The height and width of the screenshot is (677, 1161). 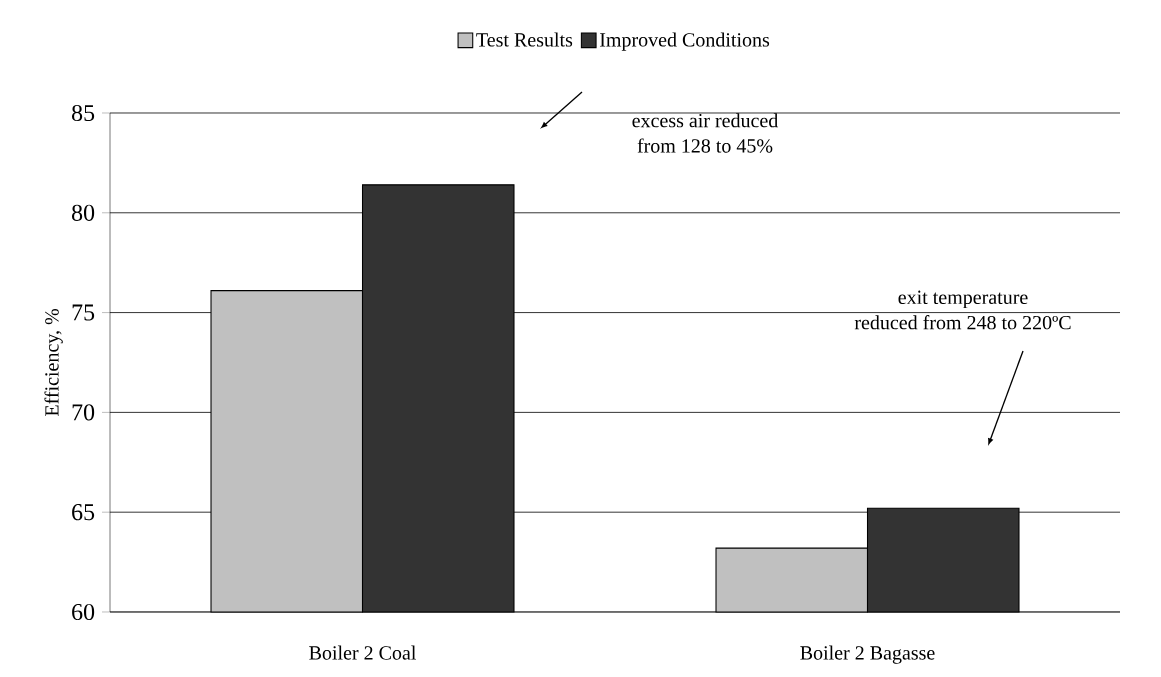 I want to click on annotation: exit temperature reduced from 248 to 220ºC, so click(x=962, y=310).